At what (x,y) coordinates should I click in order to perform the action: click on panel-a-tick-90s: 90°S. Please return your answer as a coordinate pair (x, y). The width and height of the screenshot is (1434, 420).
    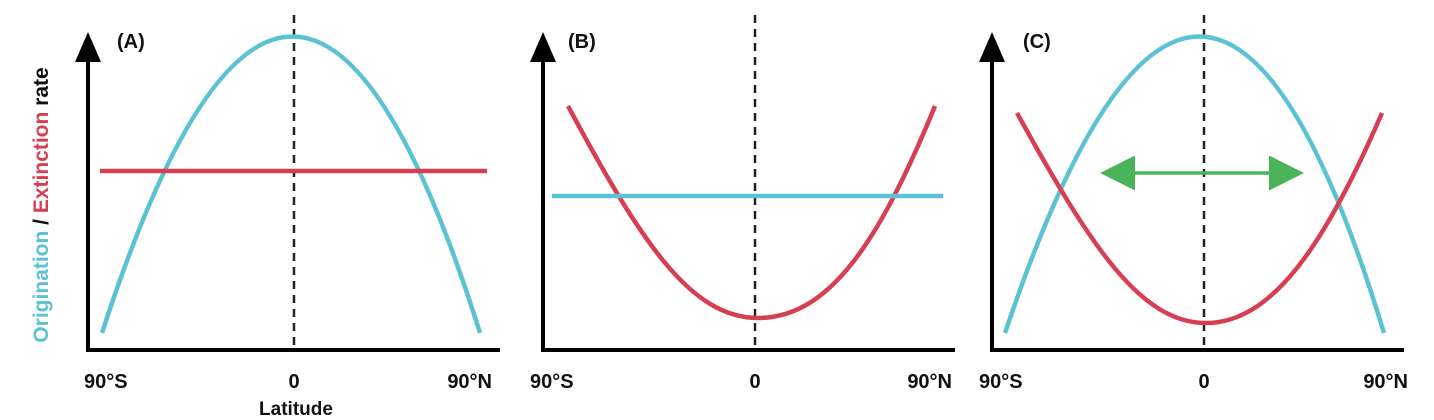
    Looking at the image, I should click on (106, 382).